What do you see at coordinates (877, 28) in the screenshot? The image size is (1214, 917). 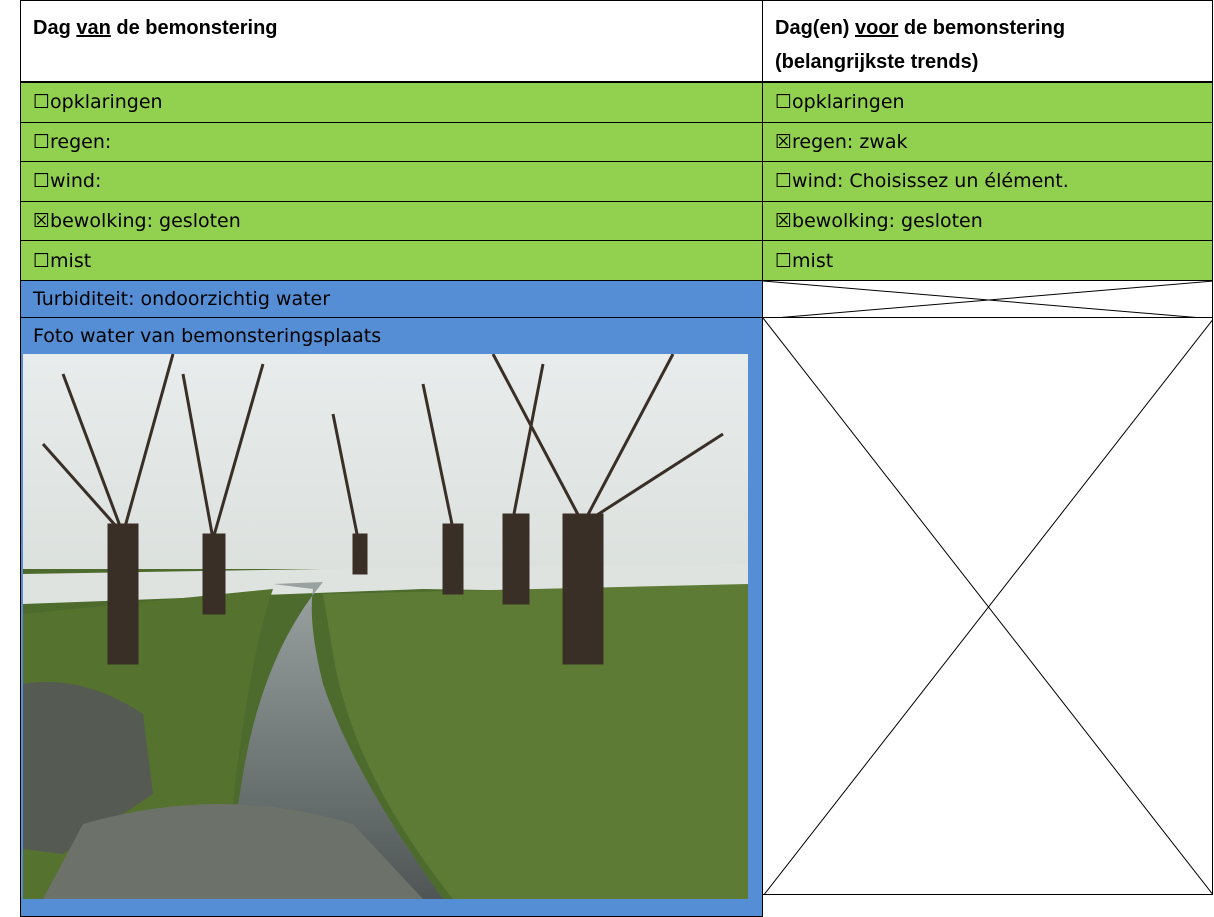 I see `header-text: voor` at bounding box center [877, 28].